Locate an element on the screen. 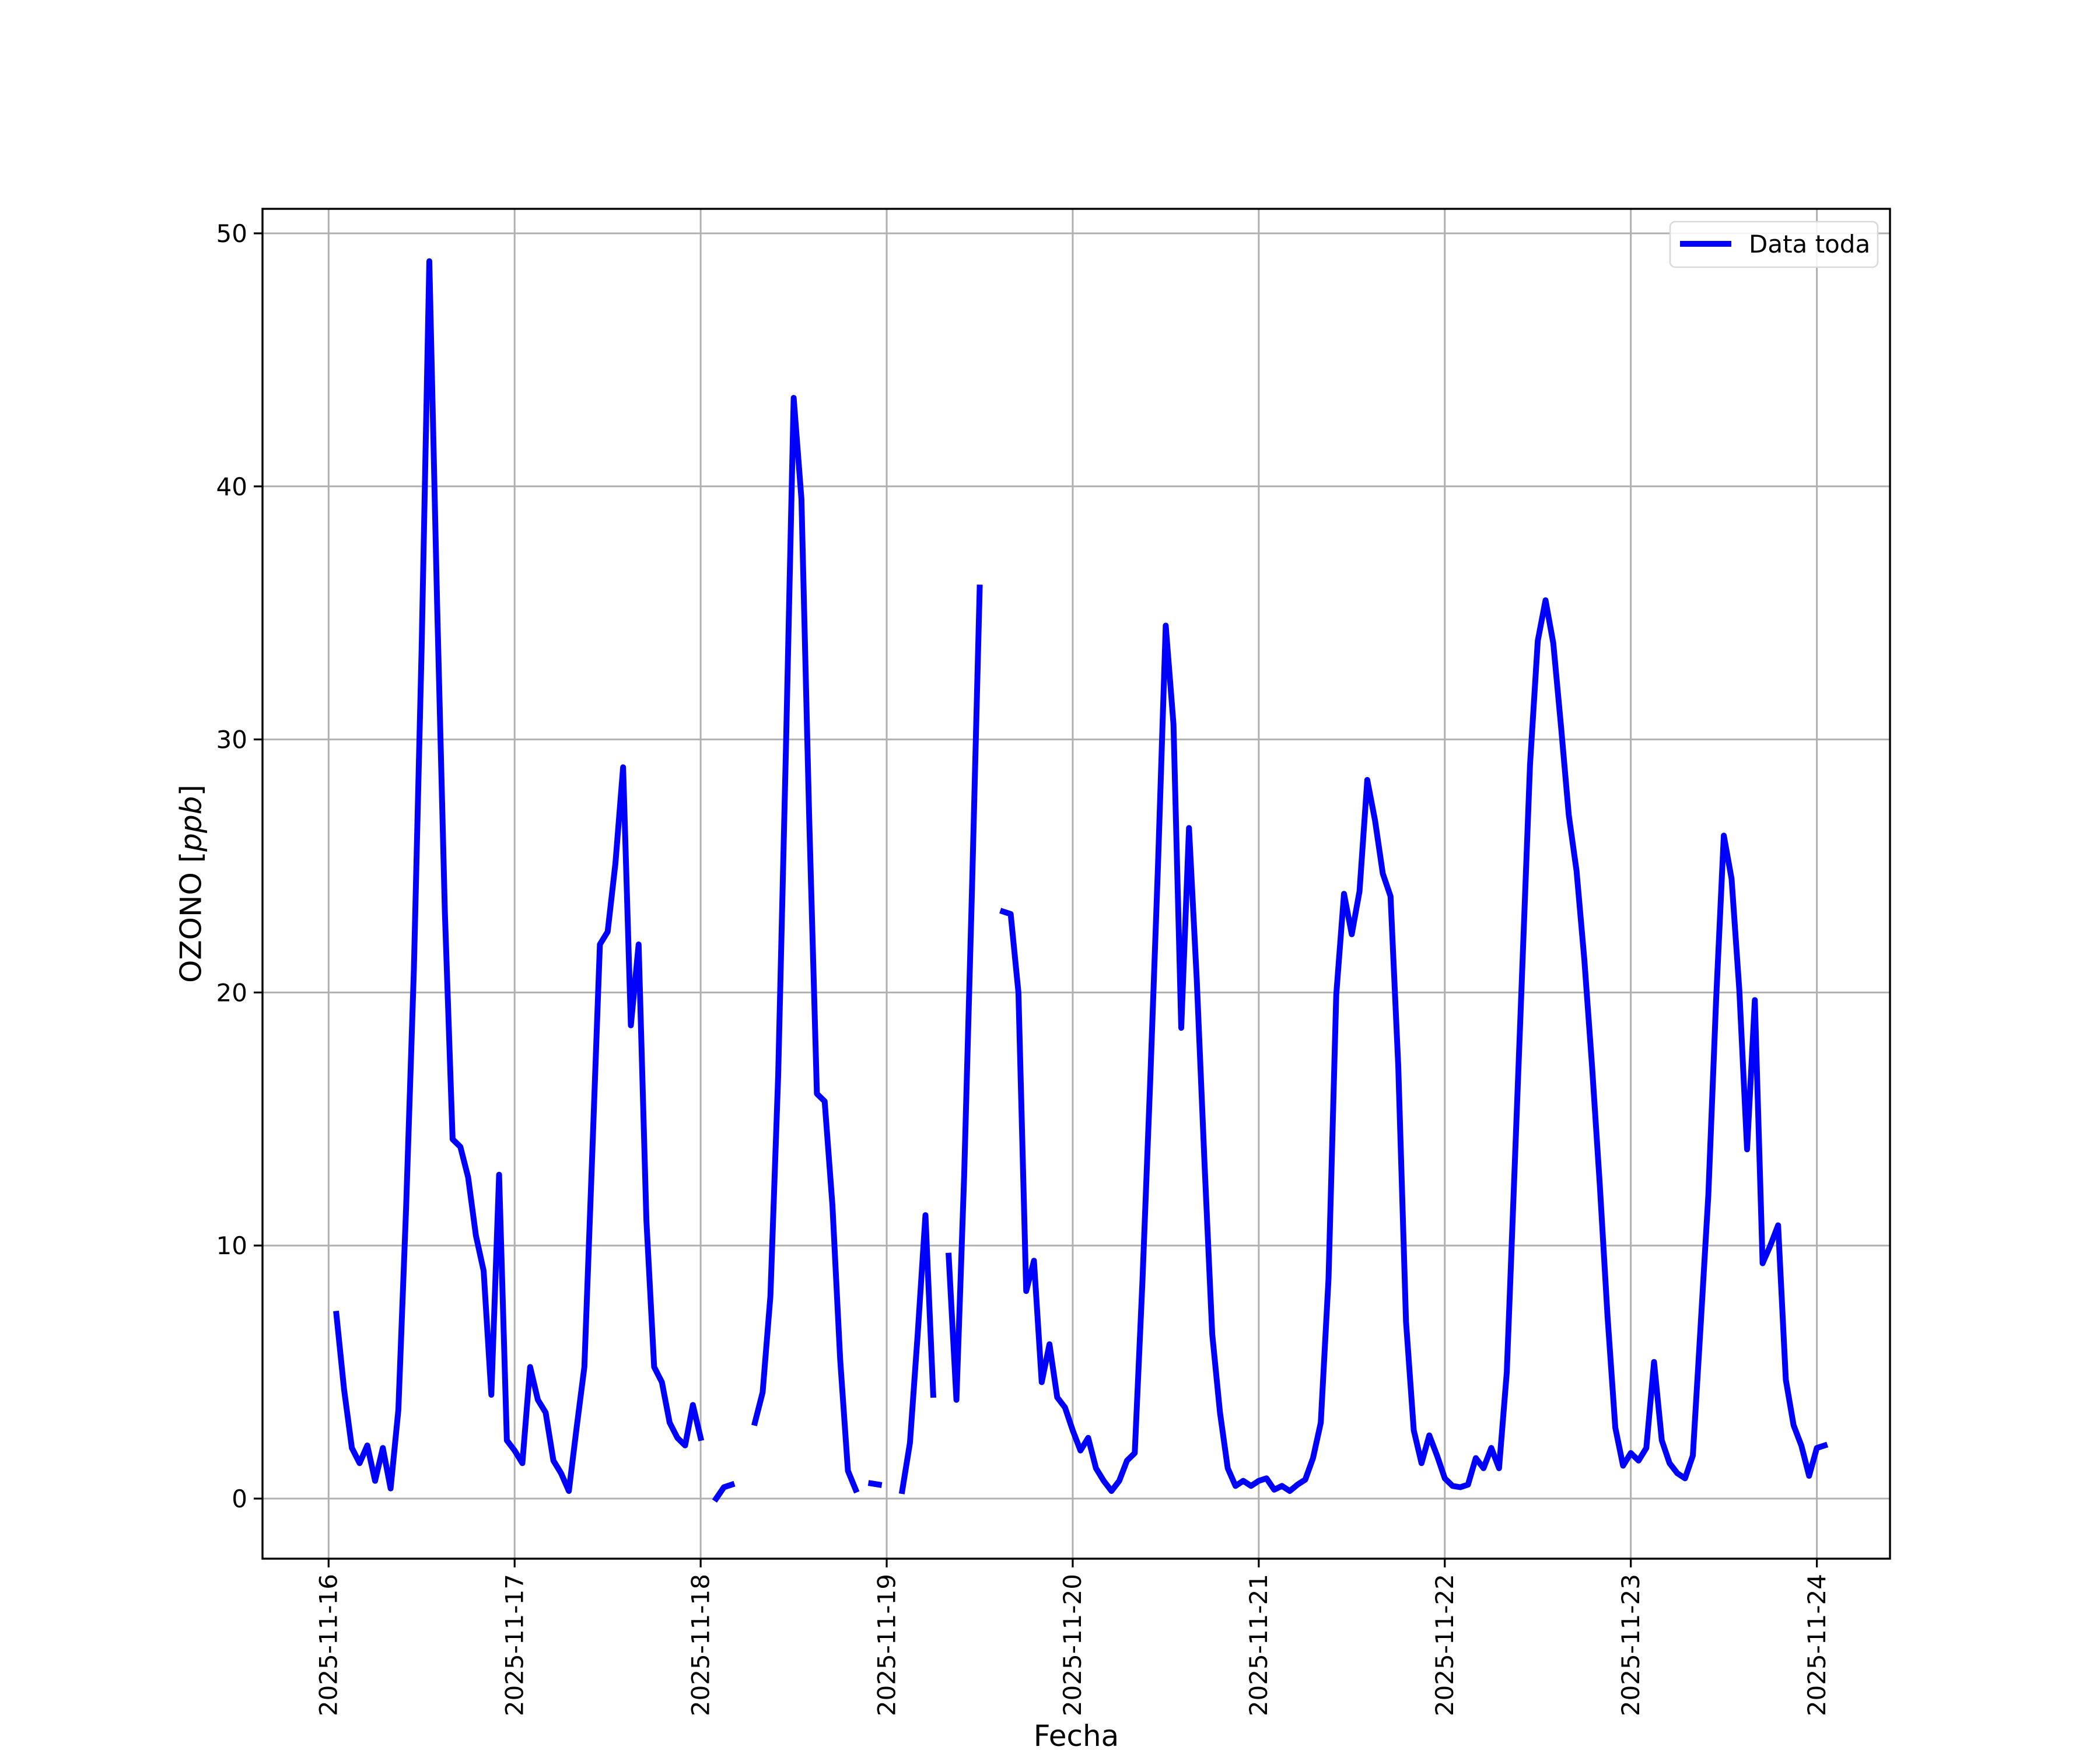 This screenshot has width=2100, height=1750. x-tick-label: 2025-11-24 is located at coordinates (1817, 1645).